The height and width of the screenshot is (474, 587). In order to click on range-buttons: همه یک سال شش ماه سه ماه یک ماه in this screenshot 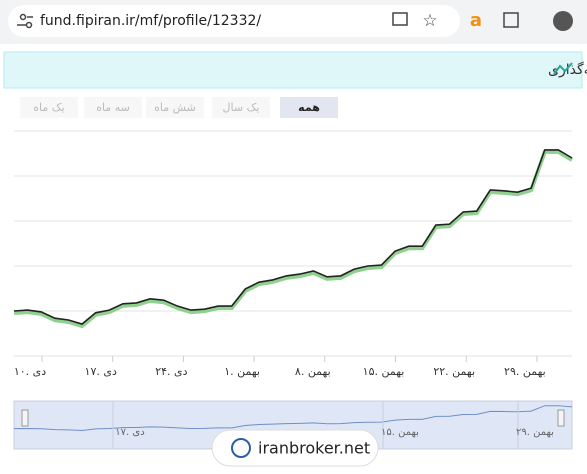, I will do `click(179, 107)`.